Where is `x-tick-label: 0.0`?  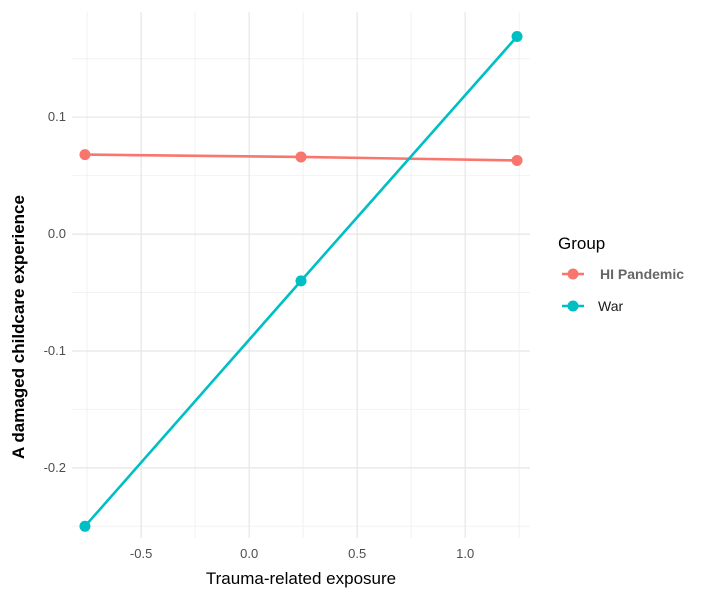 x-tick-label: 0.0 is located at coordinates (249, 553).